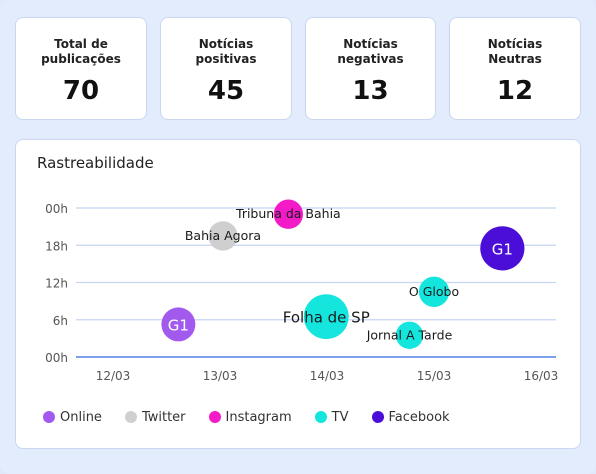  I want to click on bubble-label: Folha de SP, so click(326, 318).